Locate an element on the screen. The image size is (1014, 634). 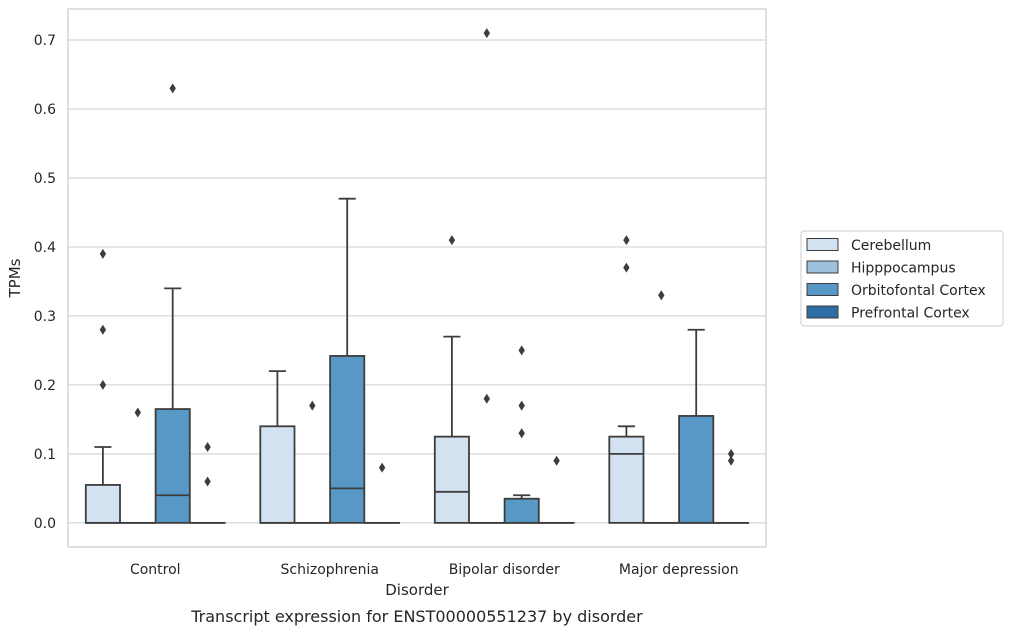
legend-label: Hipppocampus is located at coordinates (903, 269).